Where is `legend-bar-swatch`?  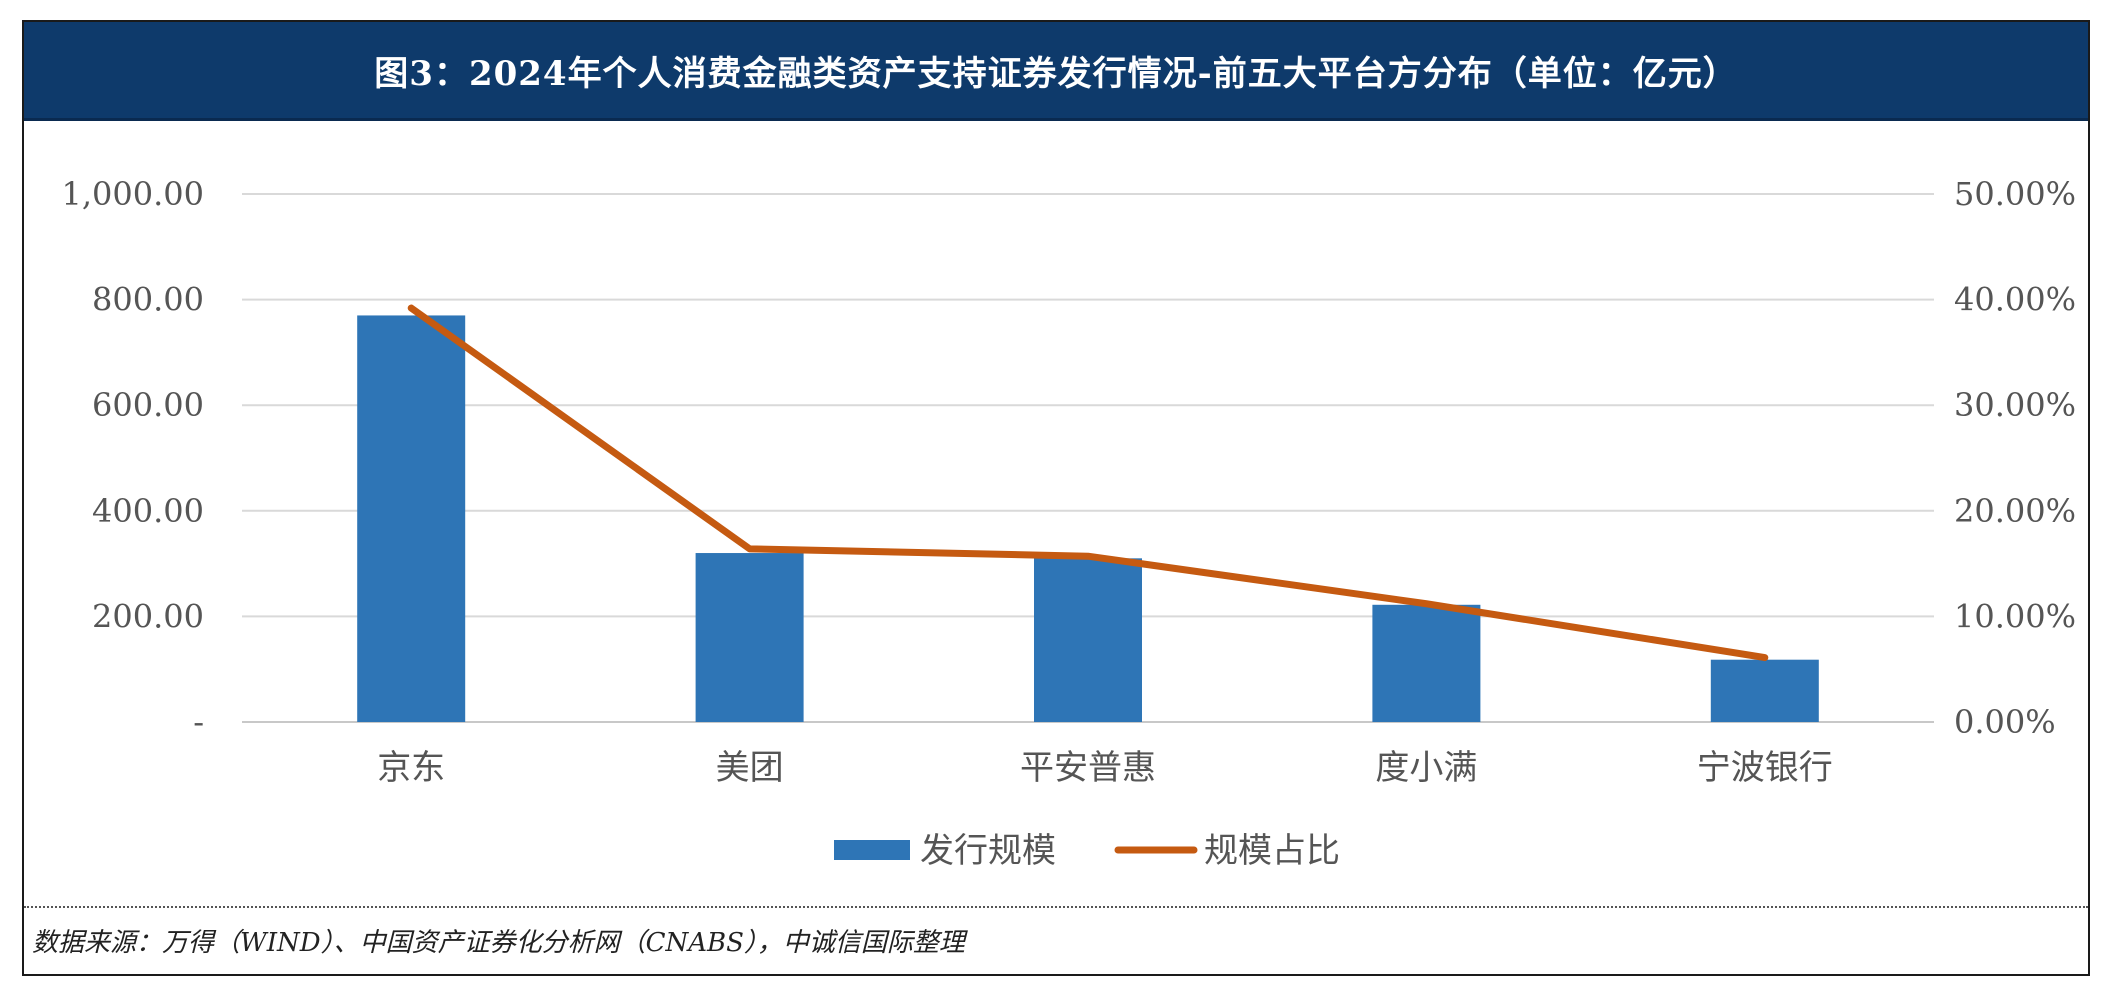
legend-bar-swatch is located at coordinates (872, 850).